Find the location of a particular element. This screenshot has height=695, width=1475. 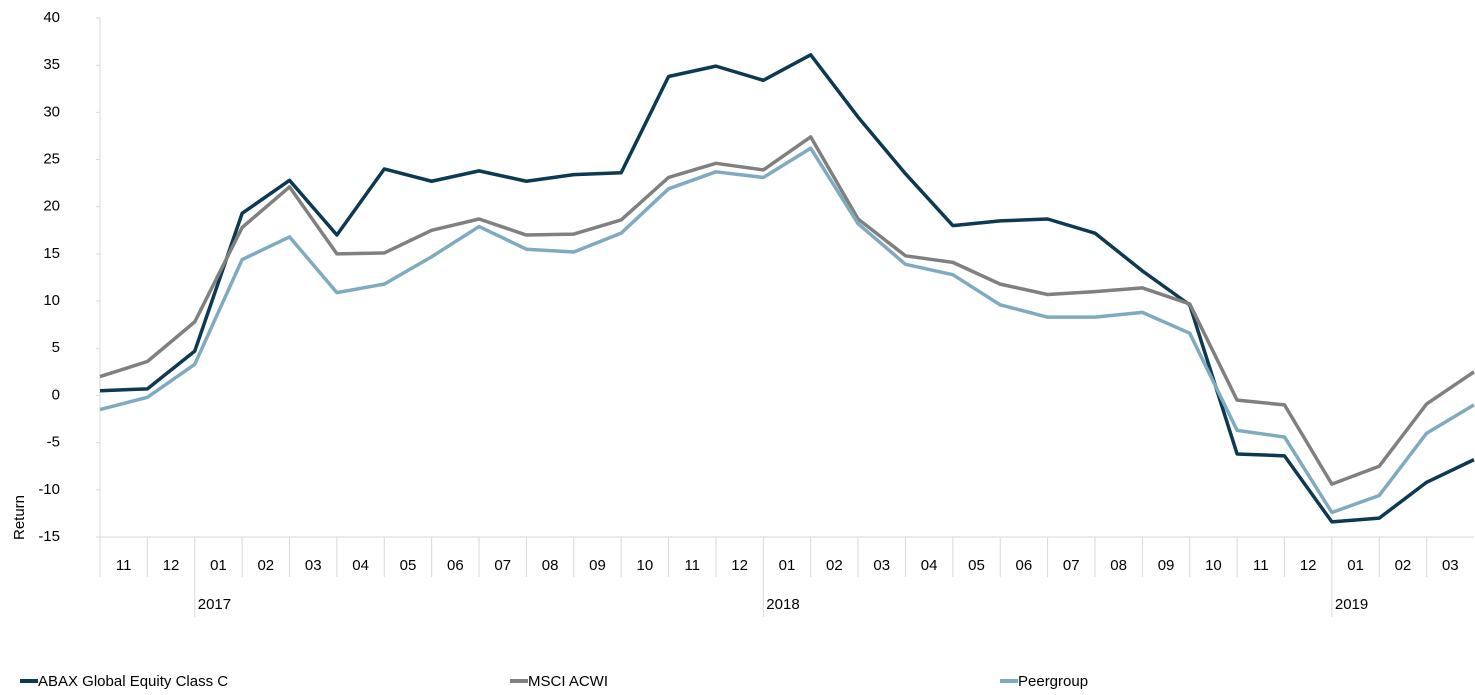

y-tick-label: 35 is located at coordinates (51, 64).